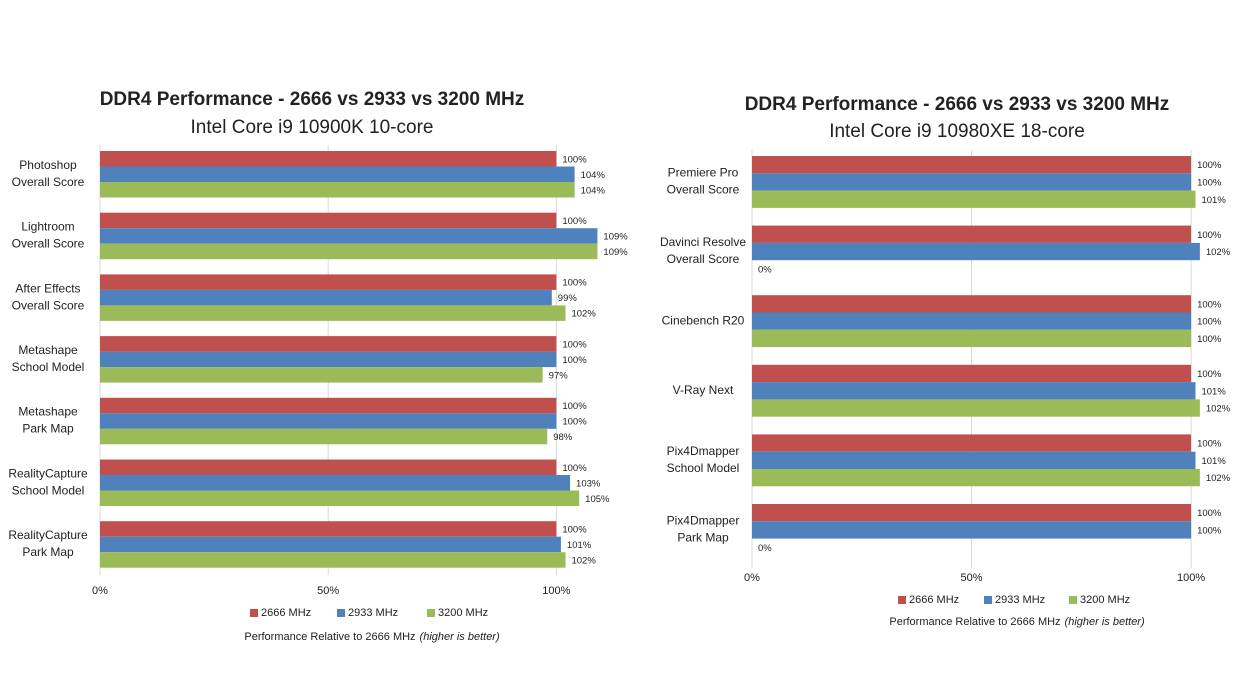 The image size is (1240, 700). What do you see at coordinates (48, 473) in the screenshot?
I see `category-label: RealityCapture` at bounding box center [48, 473].